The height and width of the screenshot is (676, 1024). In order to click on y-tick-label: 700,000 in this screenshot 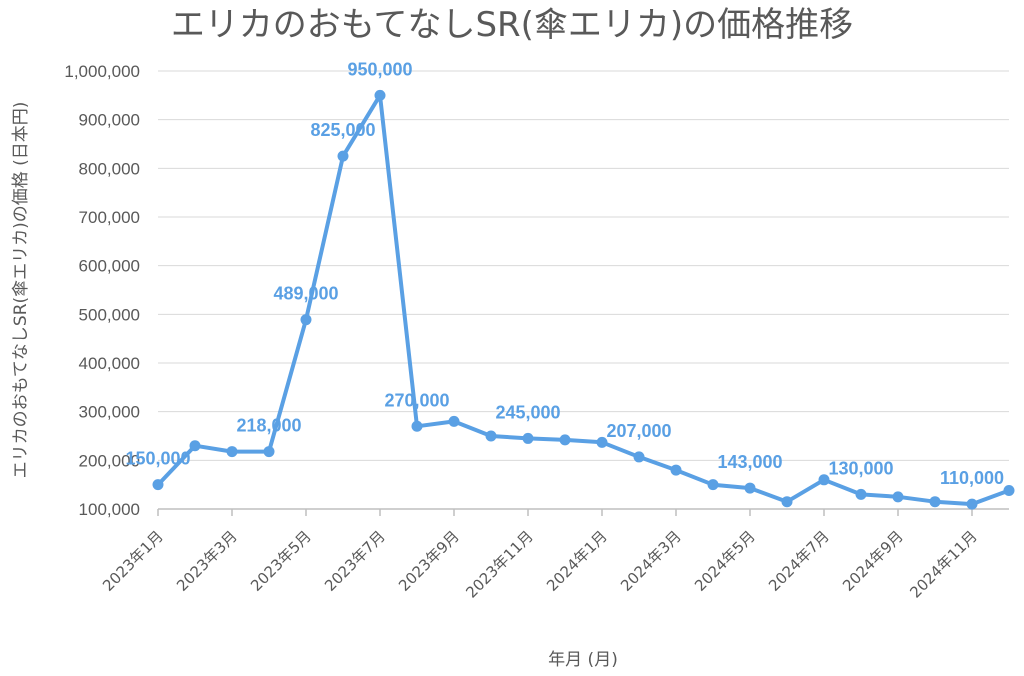, I will do `click(109, 217)`.